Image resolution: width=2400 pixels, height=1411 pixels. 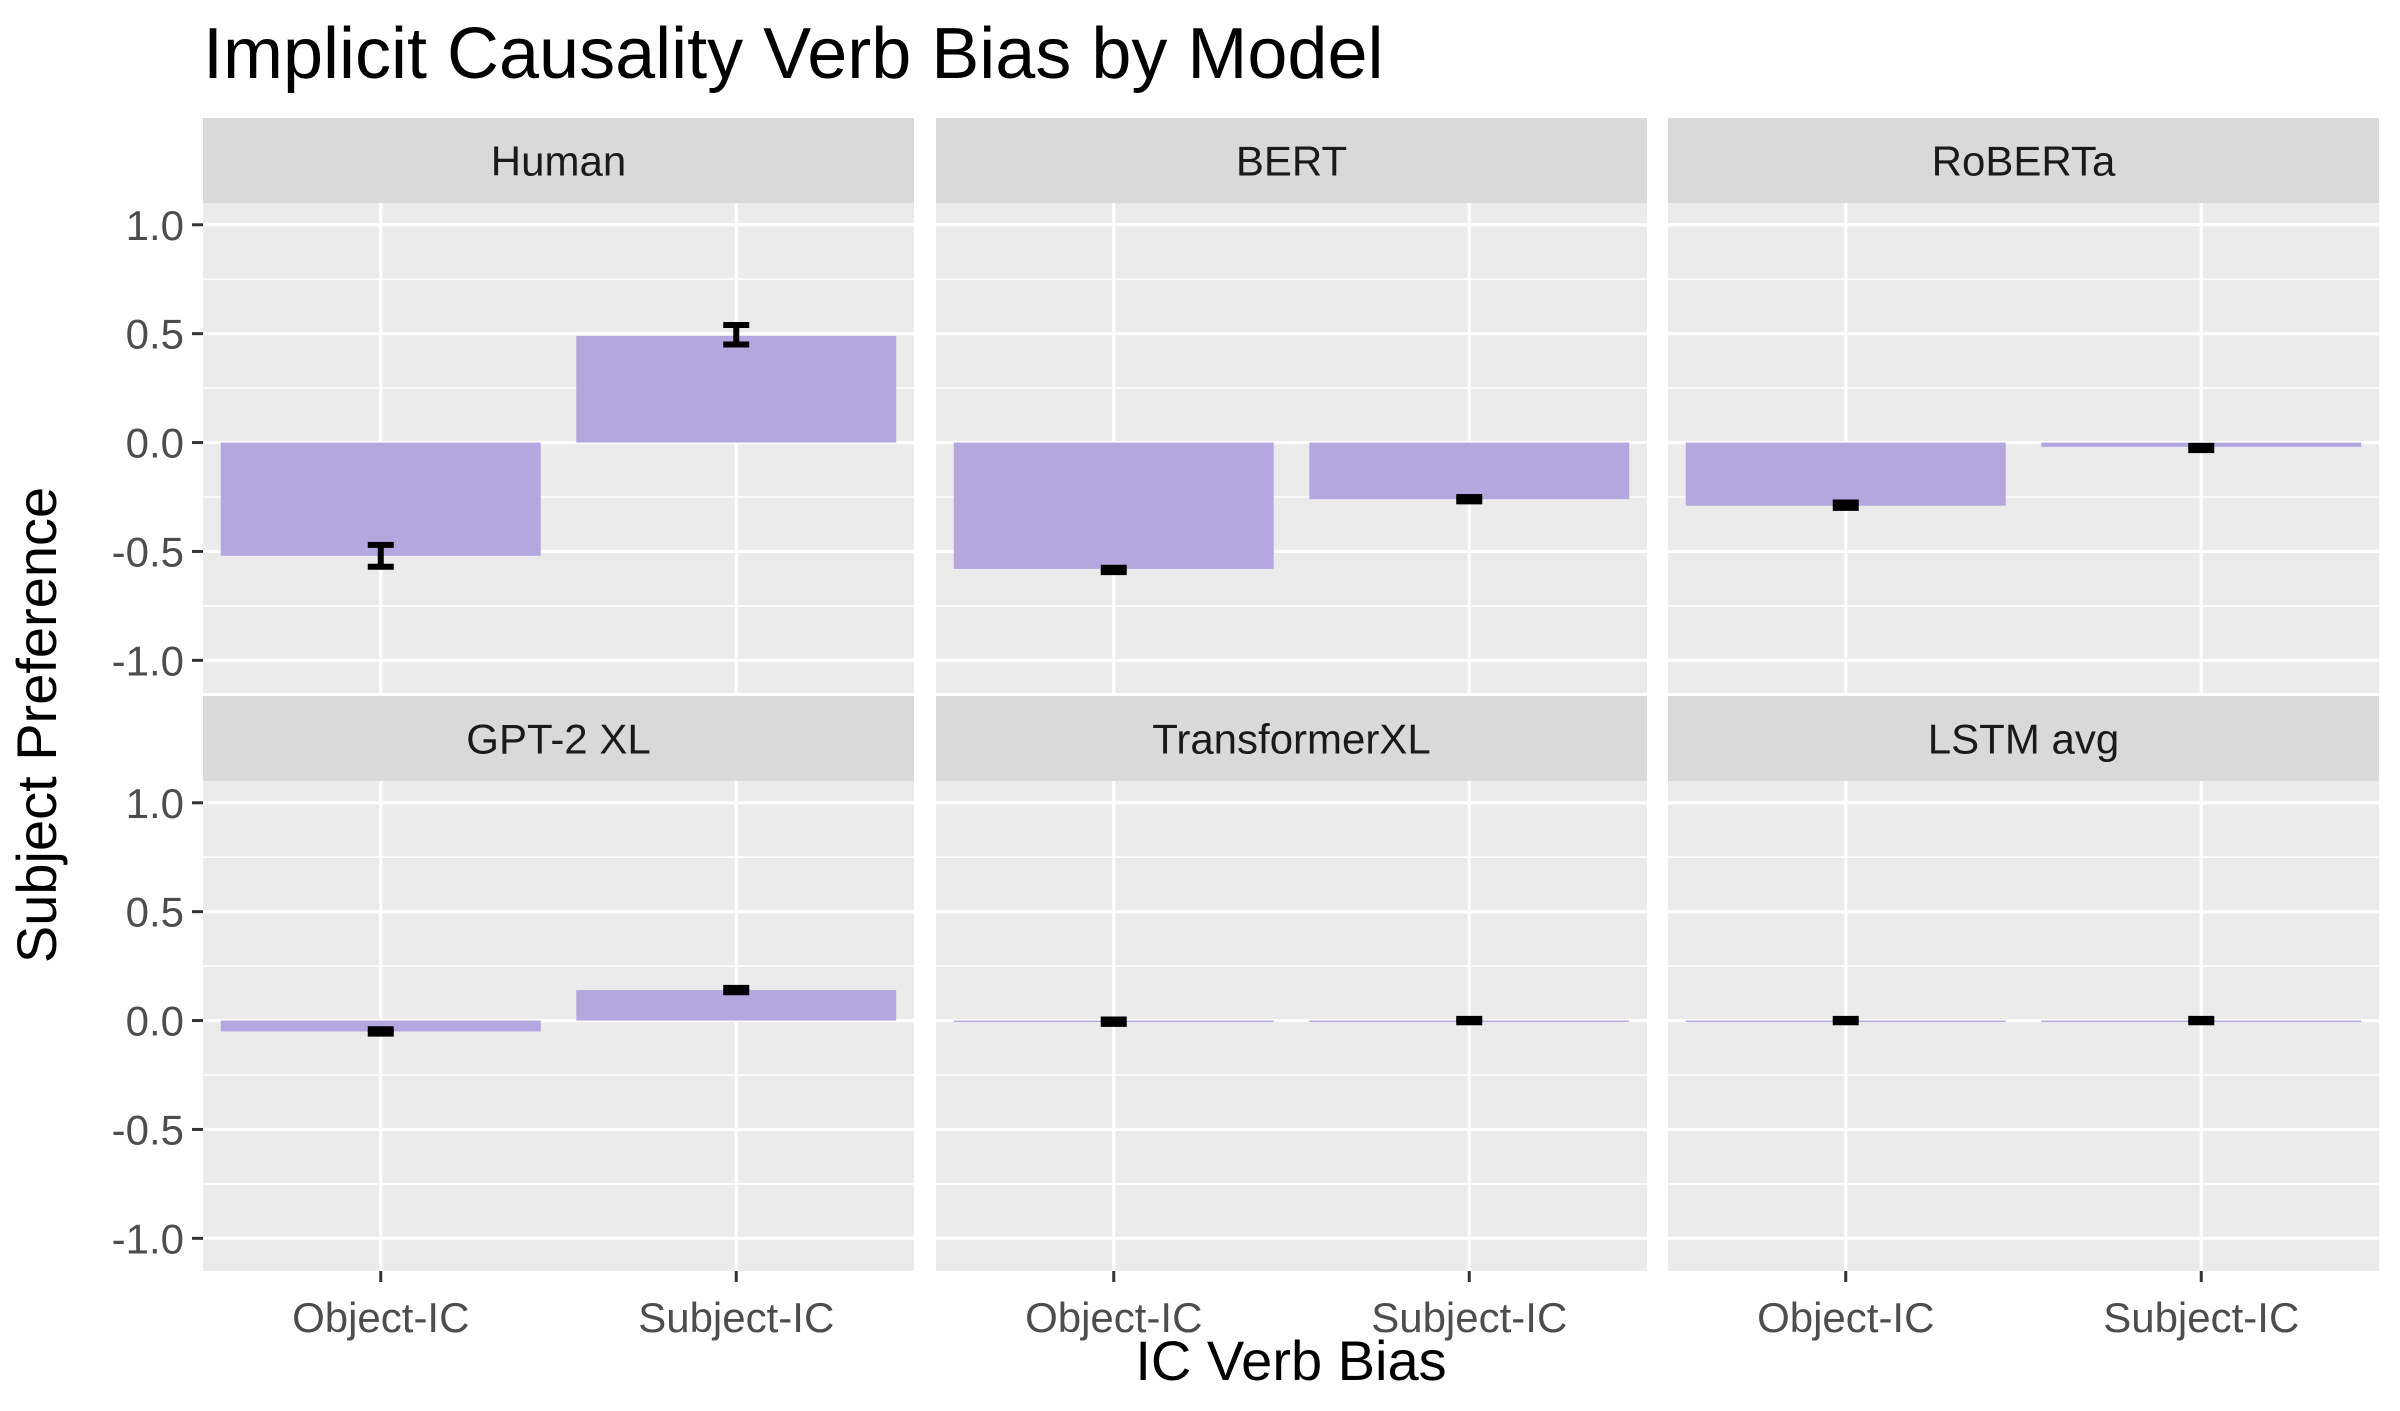 I want to click on facet-panel-bert: BERT, so click(x=1291, y=405).